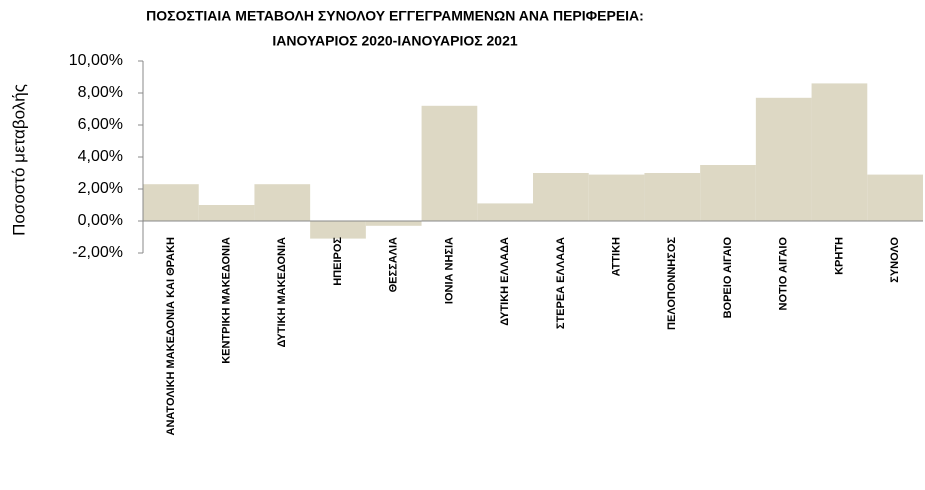 The height and width of the screenshot is (490, 925). What do you see at coordinates (728, 278) in the screenshot?
I see `x-tick-label: ΒΟΡΕΙΟ ΑΙΓΑΙΟ` at bounding box center [728, 278].